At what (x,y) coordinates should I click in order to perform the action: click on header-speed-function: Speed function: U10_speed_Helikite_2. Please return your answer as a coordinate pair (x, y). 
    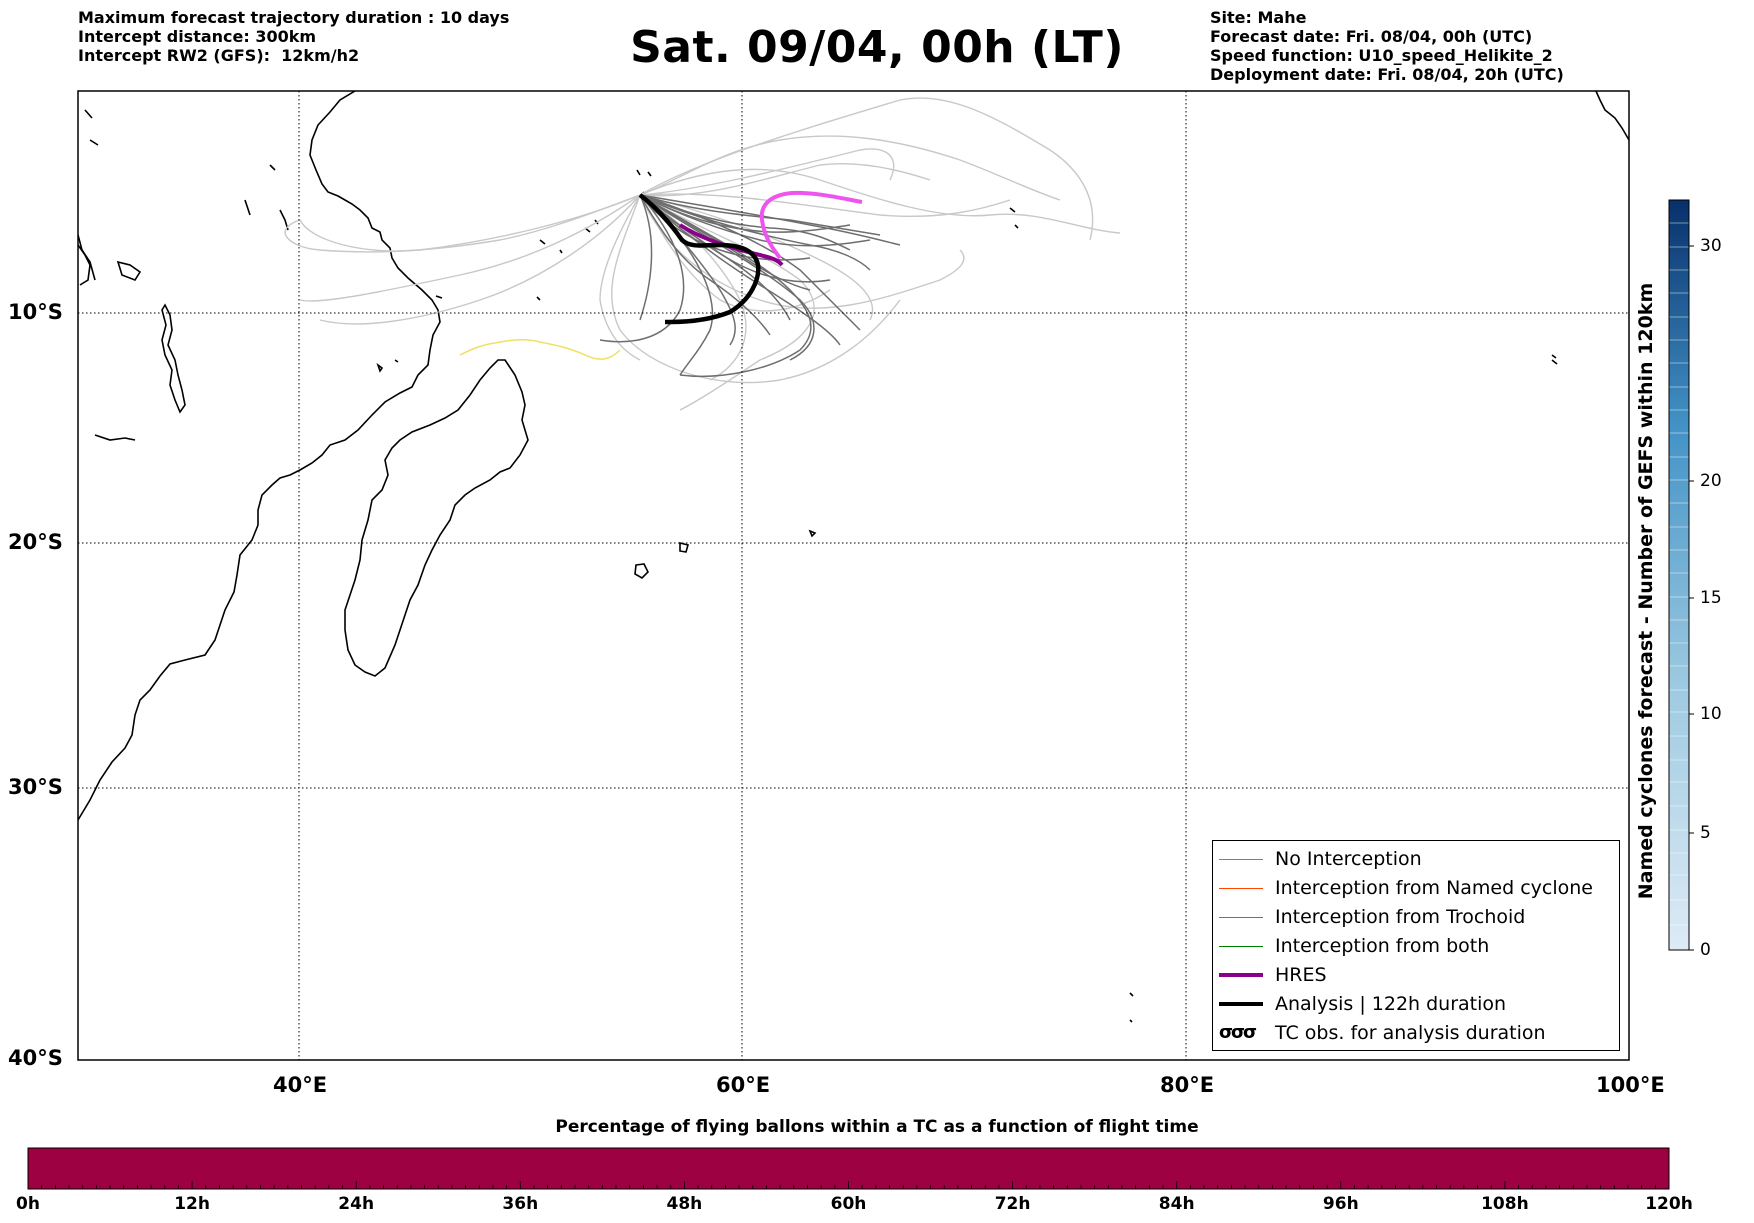
    Looking at the image, I should click on (1381, 55).